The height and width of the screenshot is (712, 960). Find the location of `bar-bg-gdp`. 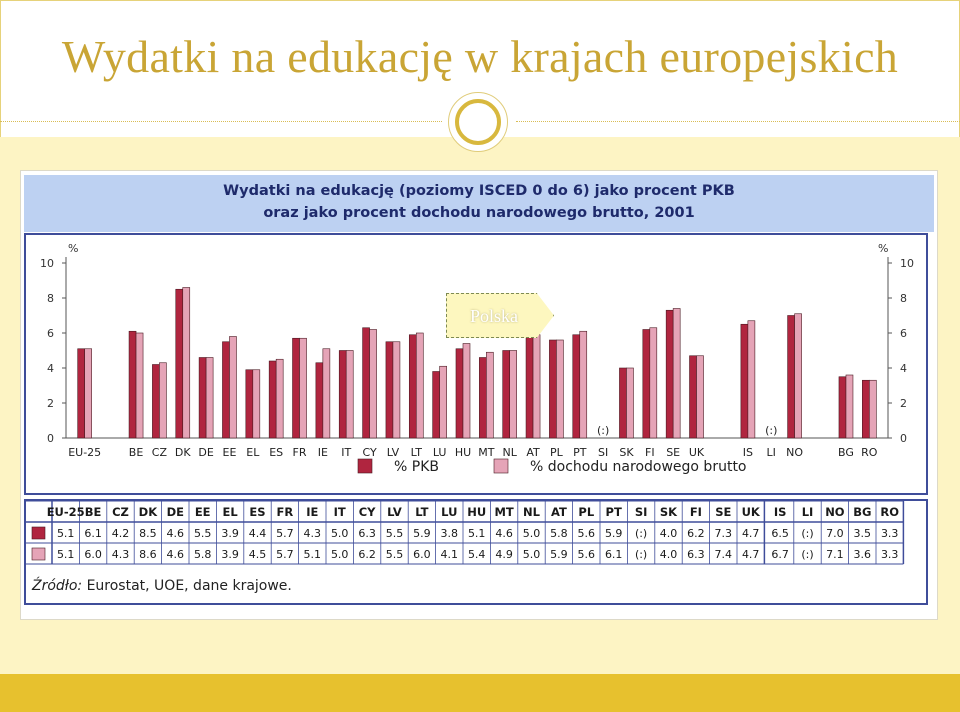

bar-bg-gdp is located at coordinates (842, 407).